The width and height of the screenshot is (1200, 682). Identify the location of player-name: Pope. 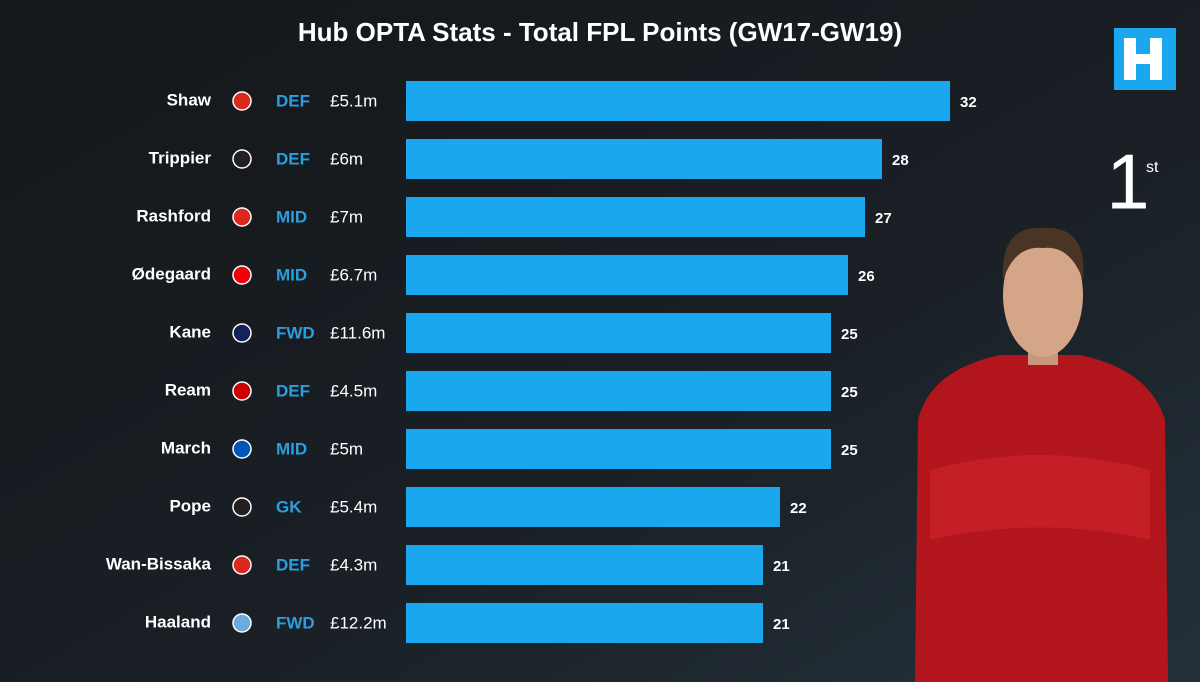
(190, 505).